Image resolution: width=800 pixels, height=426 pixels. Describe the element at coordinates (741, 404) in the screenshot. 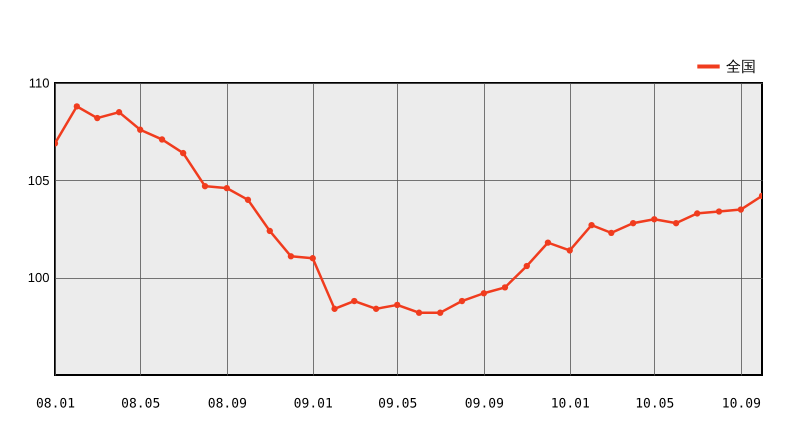

I see `x-tick-label: 10.09` at that location.